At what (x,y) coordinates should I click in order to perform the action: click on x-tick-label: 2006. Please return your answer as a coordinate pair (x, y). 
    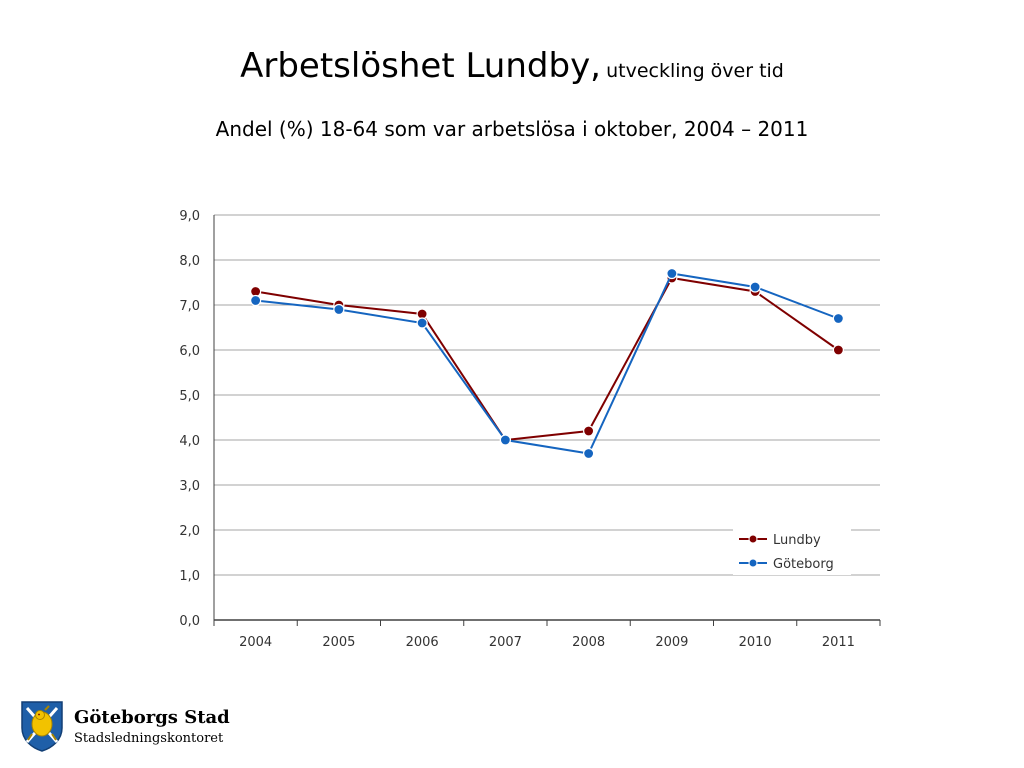
    Looking at the image, I should click on (422, 642).